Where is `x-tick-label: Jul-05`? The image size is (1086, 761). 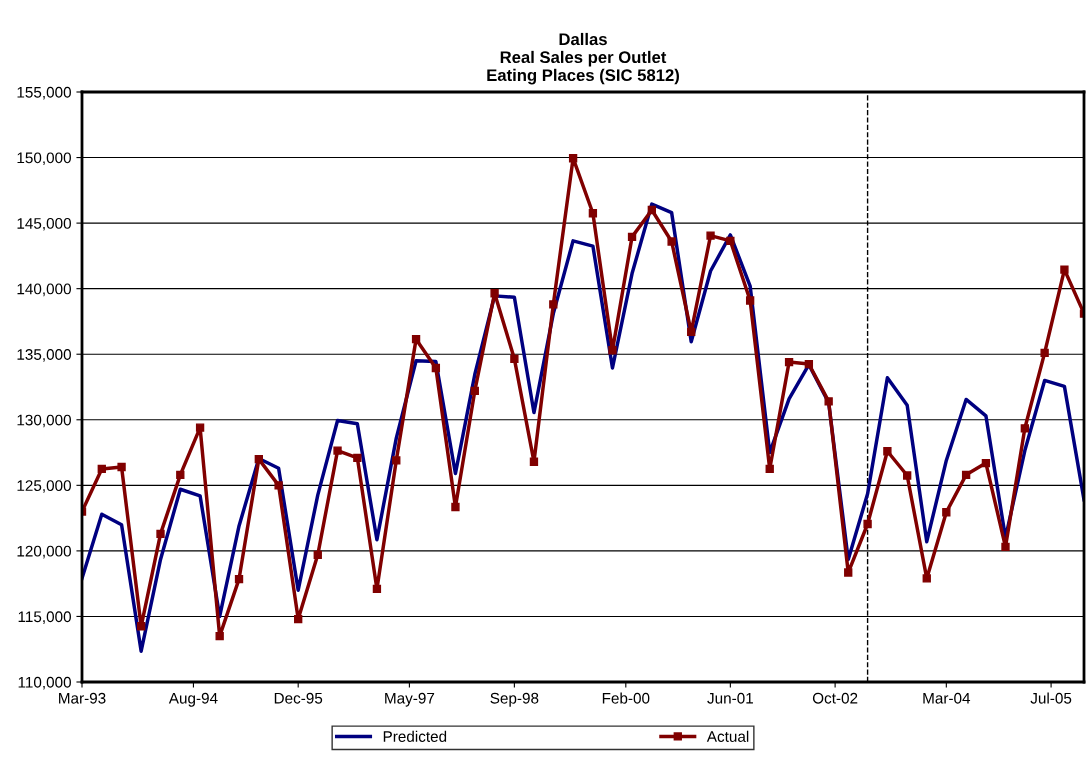 x-tick-label: Jul-05 is located at coordinates (1051, 698).